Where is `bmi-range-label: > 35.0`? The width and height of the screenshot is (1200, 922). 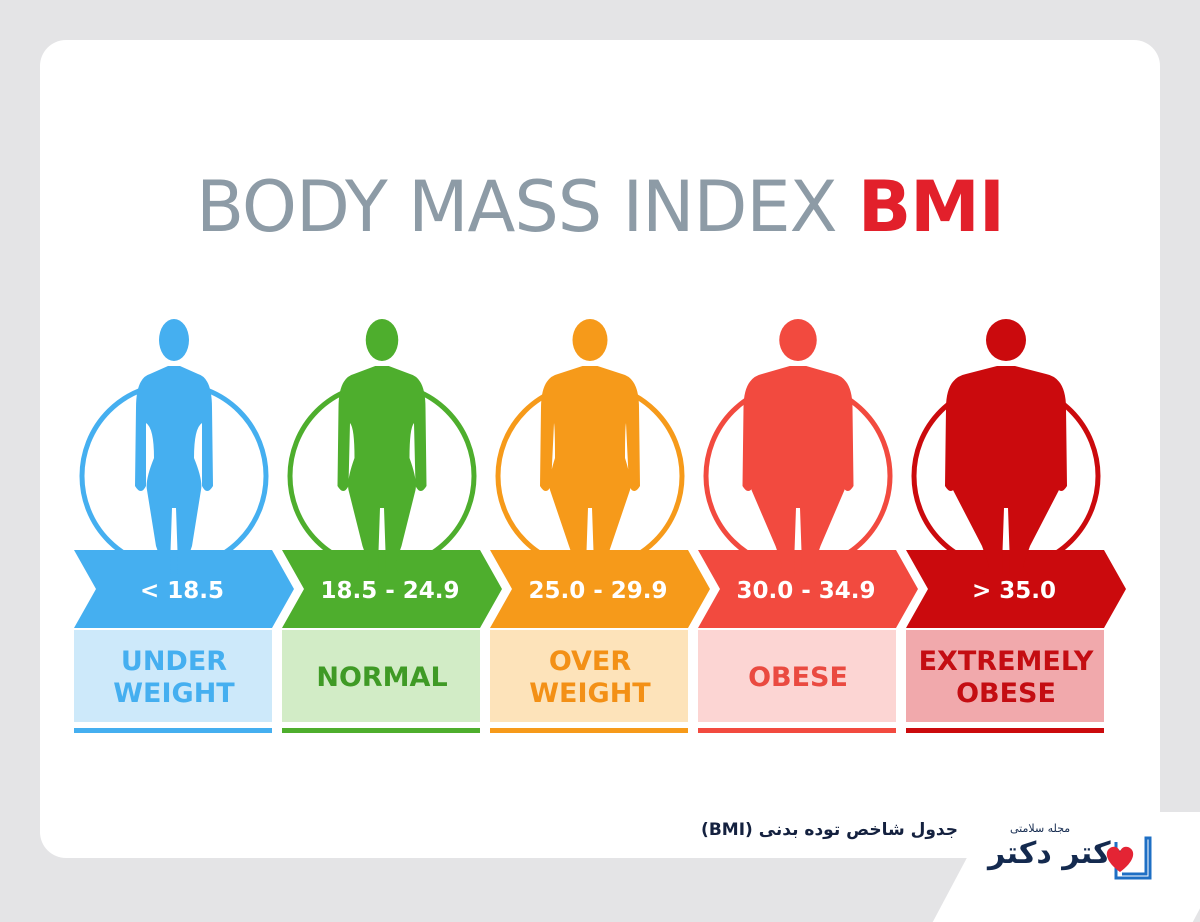
bmi-range-label: > 35.0 is located at coordinates (1014, 591).